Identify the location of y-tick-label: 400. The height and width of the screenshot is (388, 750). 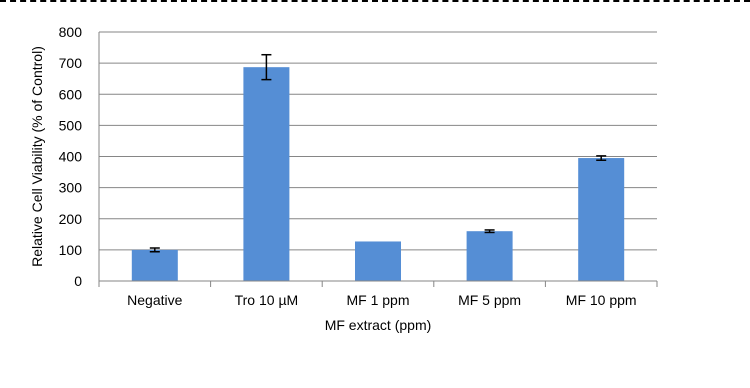
(71, 157).